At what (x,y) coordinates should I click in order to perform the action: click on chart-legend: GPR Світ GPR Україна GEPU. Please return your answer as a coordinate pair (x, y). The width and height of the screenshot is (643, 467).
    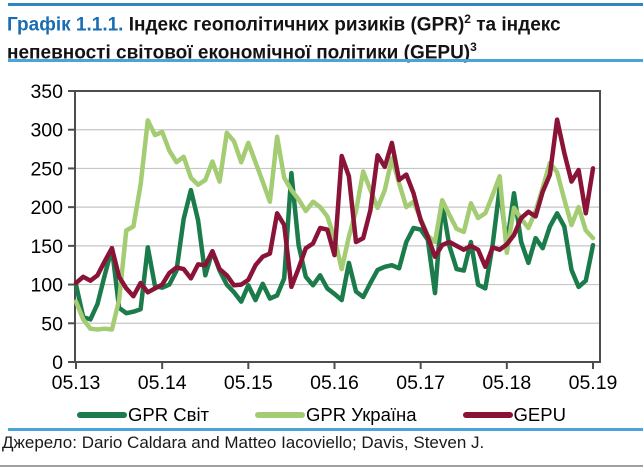
    Looking at the image, I should click on (321, 415).